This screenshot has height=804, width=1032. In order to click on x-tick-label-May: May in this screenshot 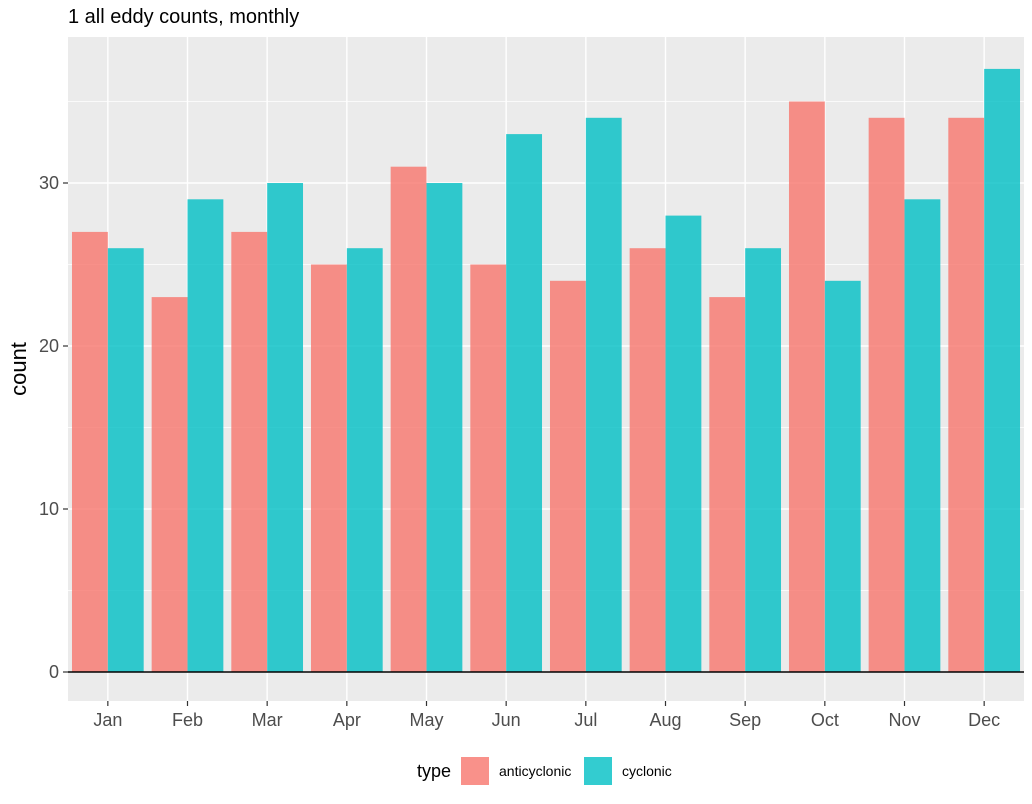, I will do `click(426, 720)`.